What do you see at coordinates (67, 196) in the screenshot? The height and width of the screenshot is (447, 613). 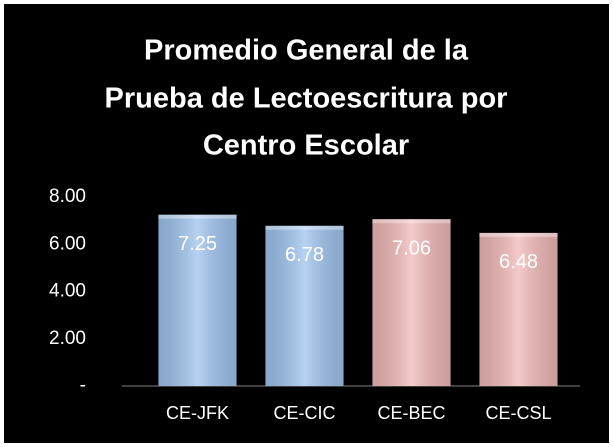 I see `y-tick-label: 8.00` at bounding box center [67, 196].